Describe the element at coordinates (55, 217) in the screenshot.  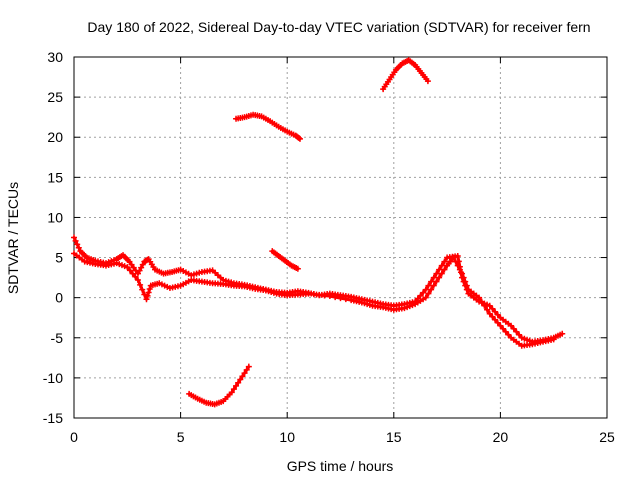
I see `y-tick-label: 10` at that location.